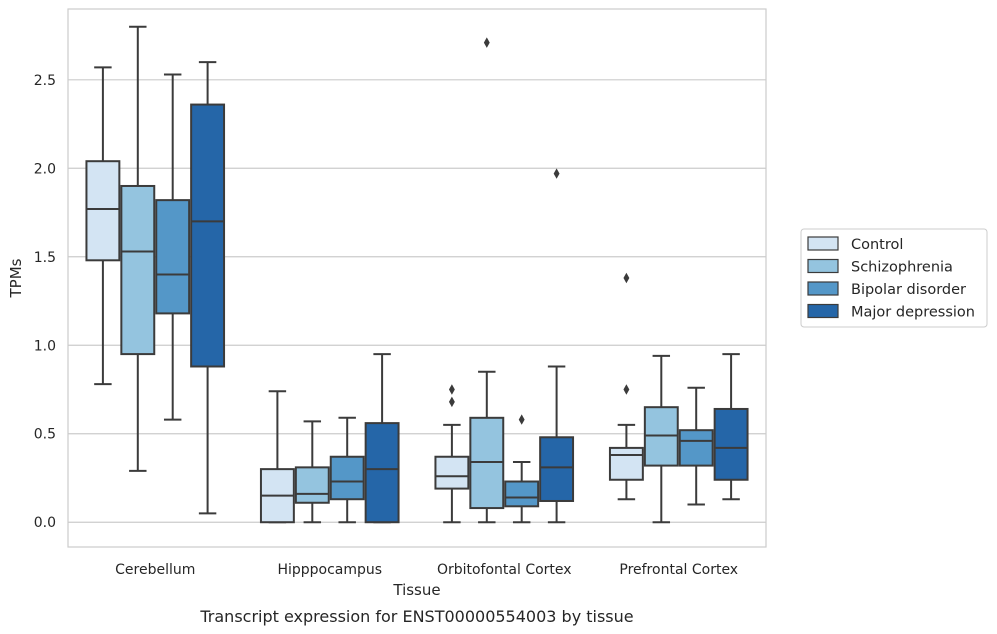  What do you see at coordinates (913, 313) in the screenshot?
I see `legend-label: Major depression` at bounding box center [913, 313].